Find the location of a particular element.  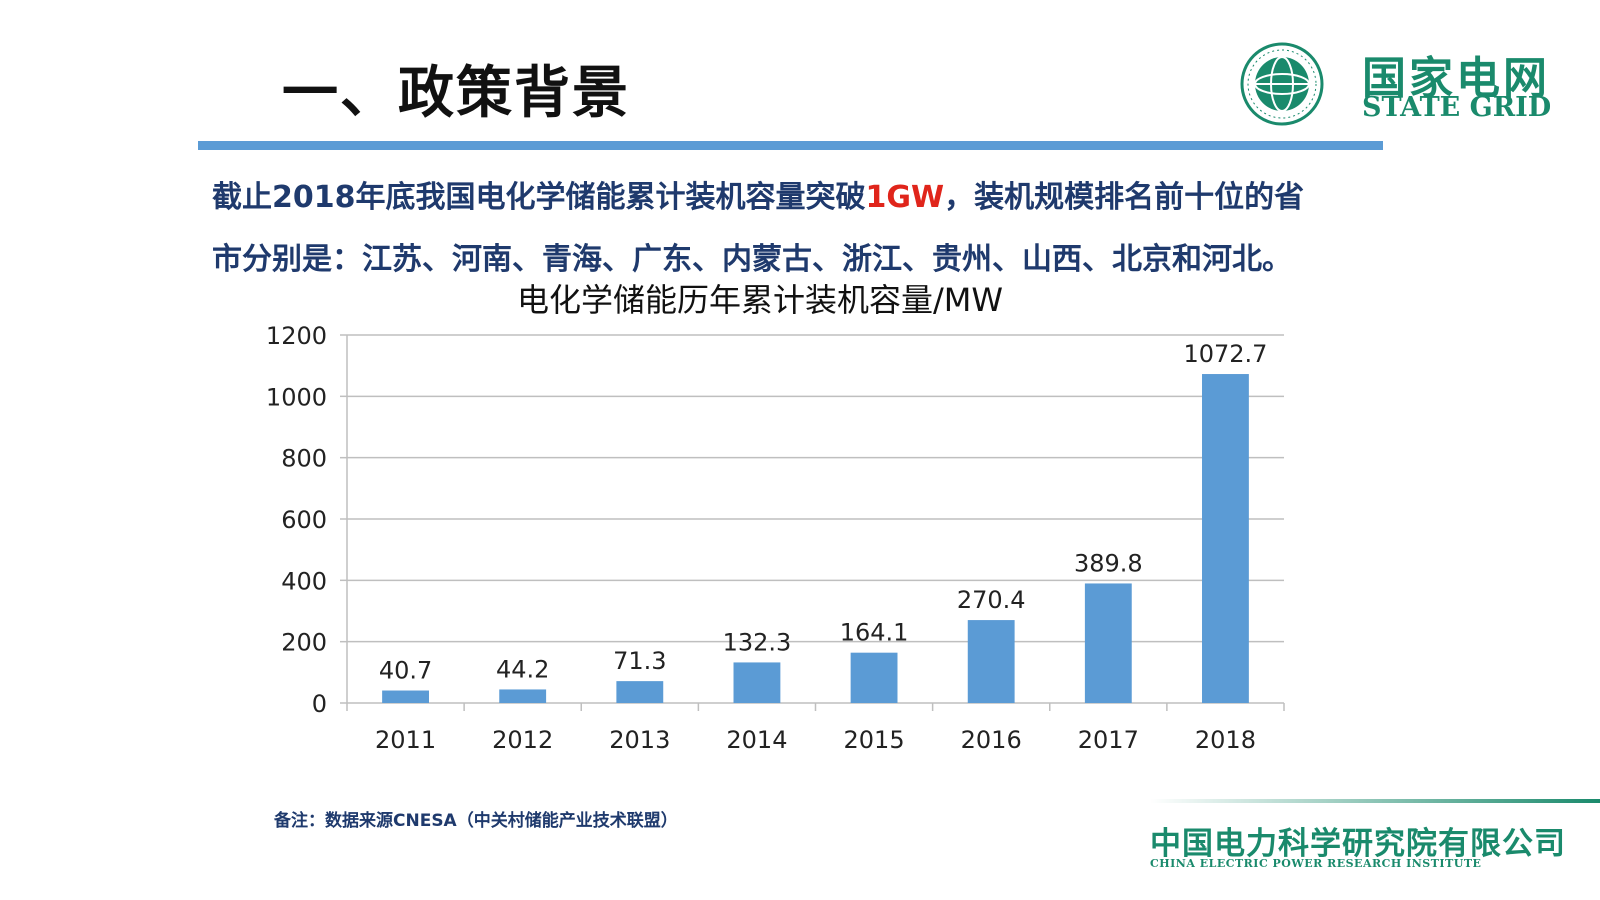

title-divider is located at coordinates (790, 145).